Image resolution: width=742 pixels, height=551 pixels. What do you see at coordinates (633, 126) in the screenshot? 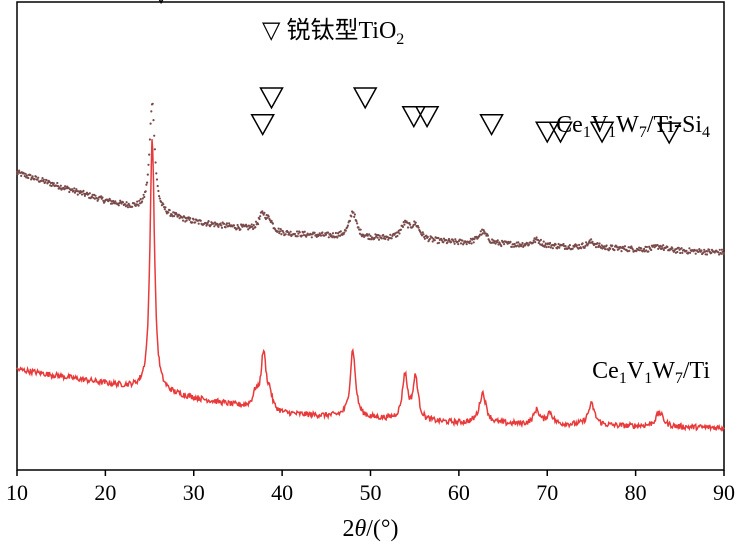
I see `series-label-0: Ce1V1W7/Ti-Si4` at bounding box center [633, 126].